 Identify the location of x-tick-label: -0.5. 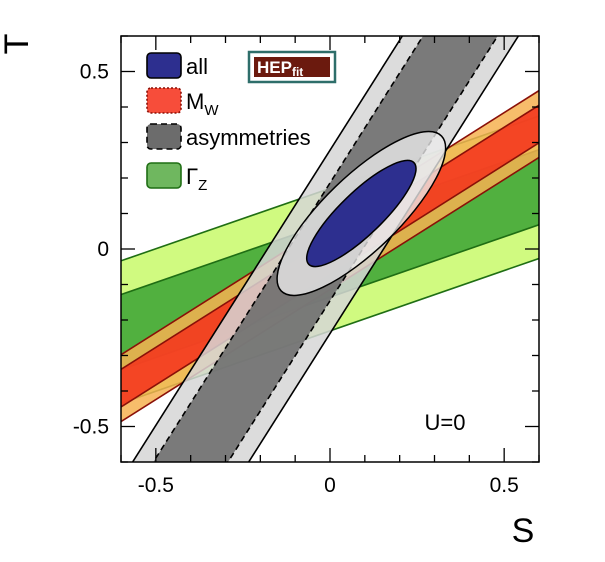
(156, 485).